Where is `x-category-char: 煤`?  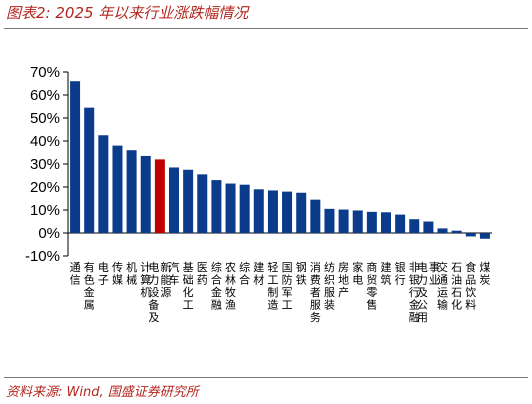 x-category-char: 煤 is located at coordinates (484, 267).